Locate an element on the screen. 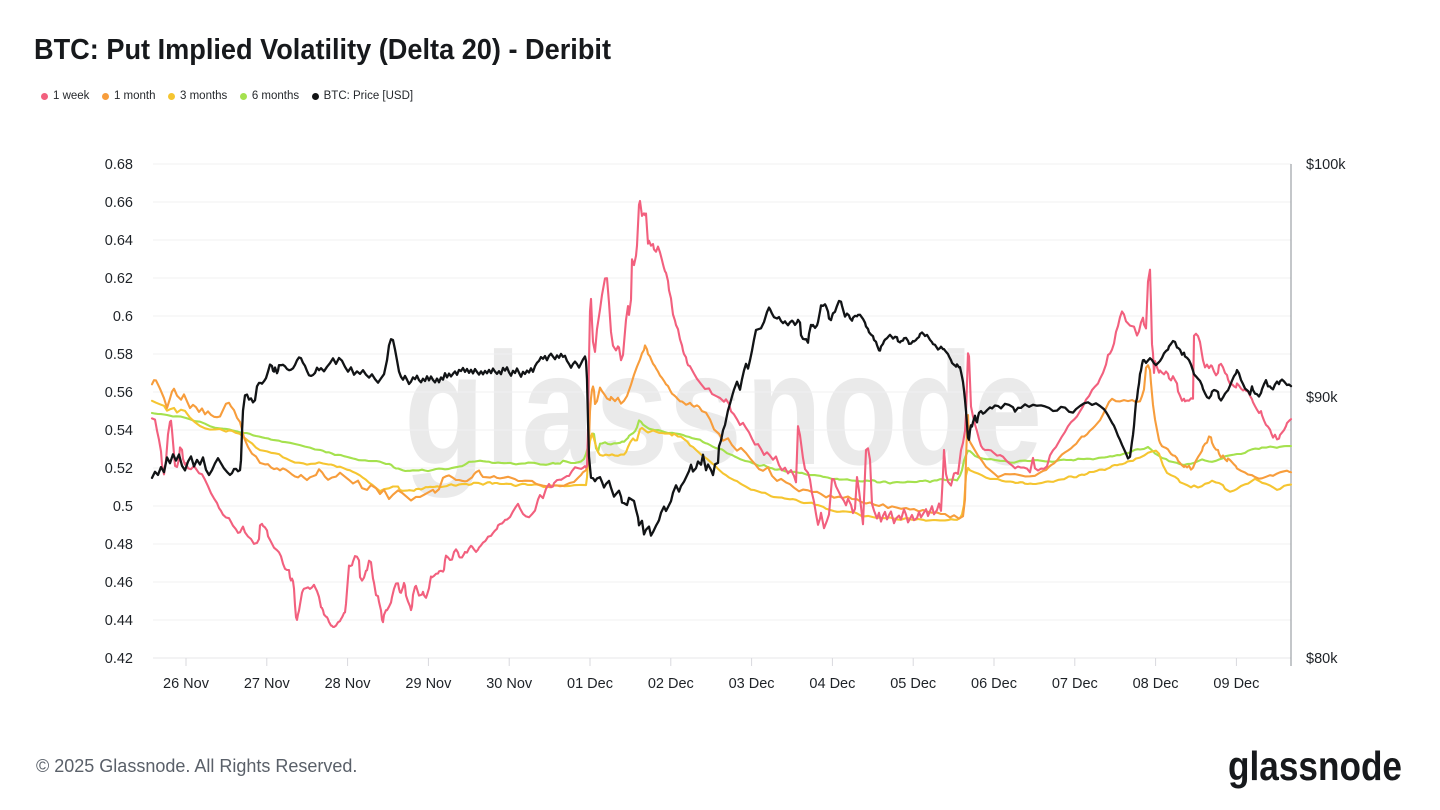  svg-text: 0.56 is located at coordinates (119, 393).